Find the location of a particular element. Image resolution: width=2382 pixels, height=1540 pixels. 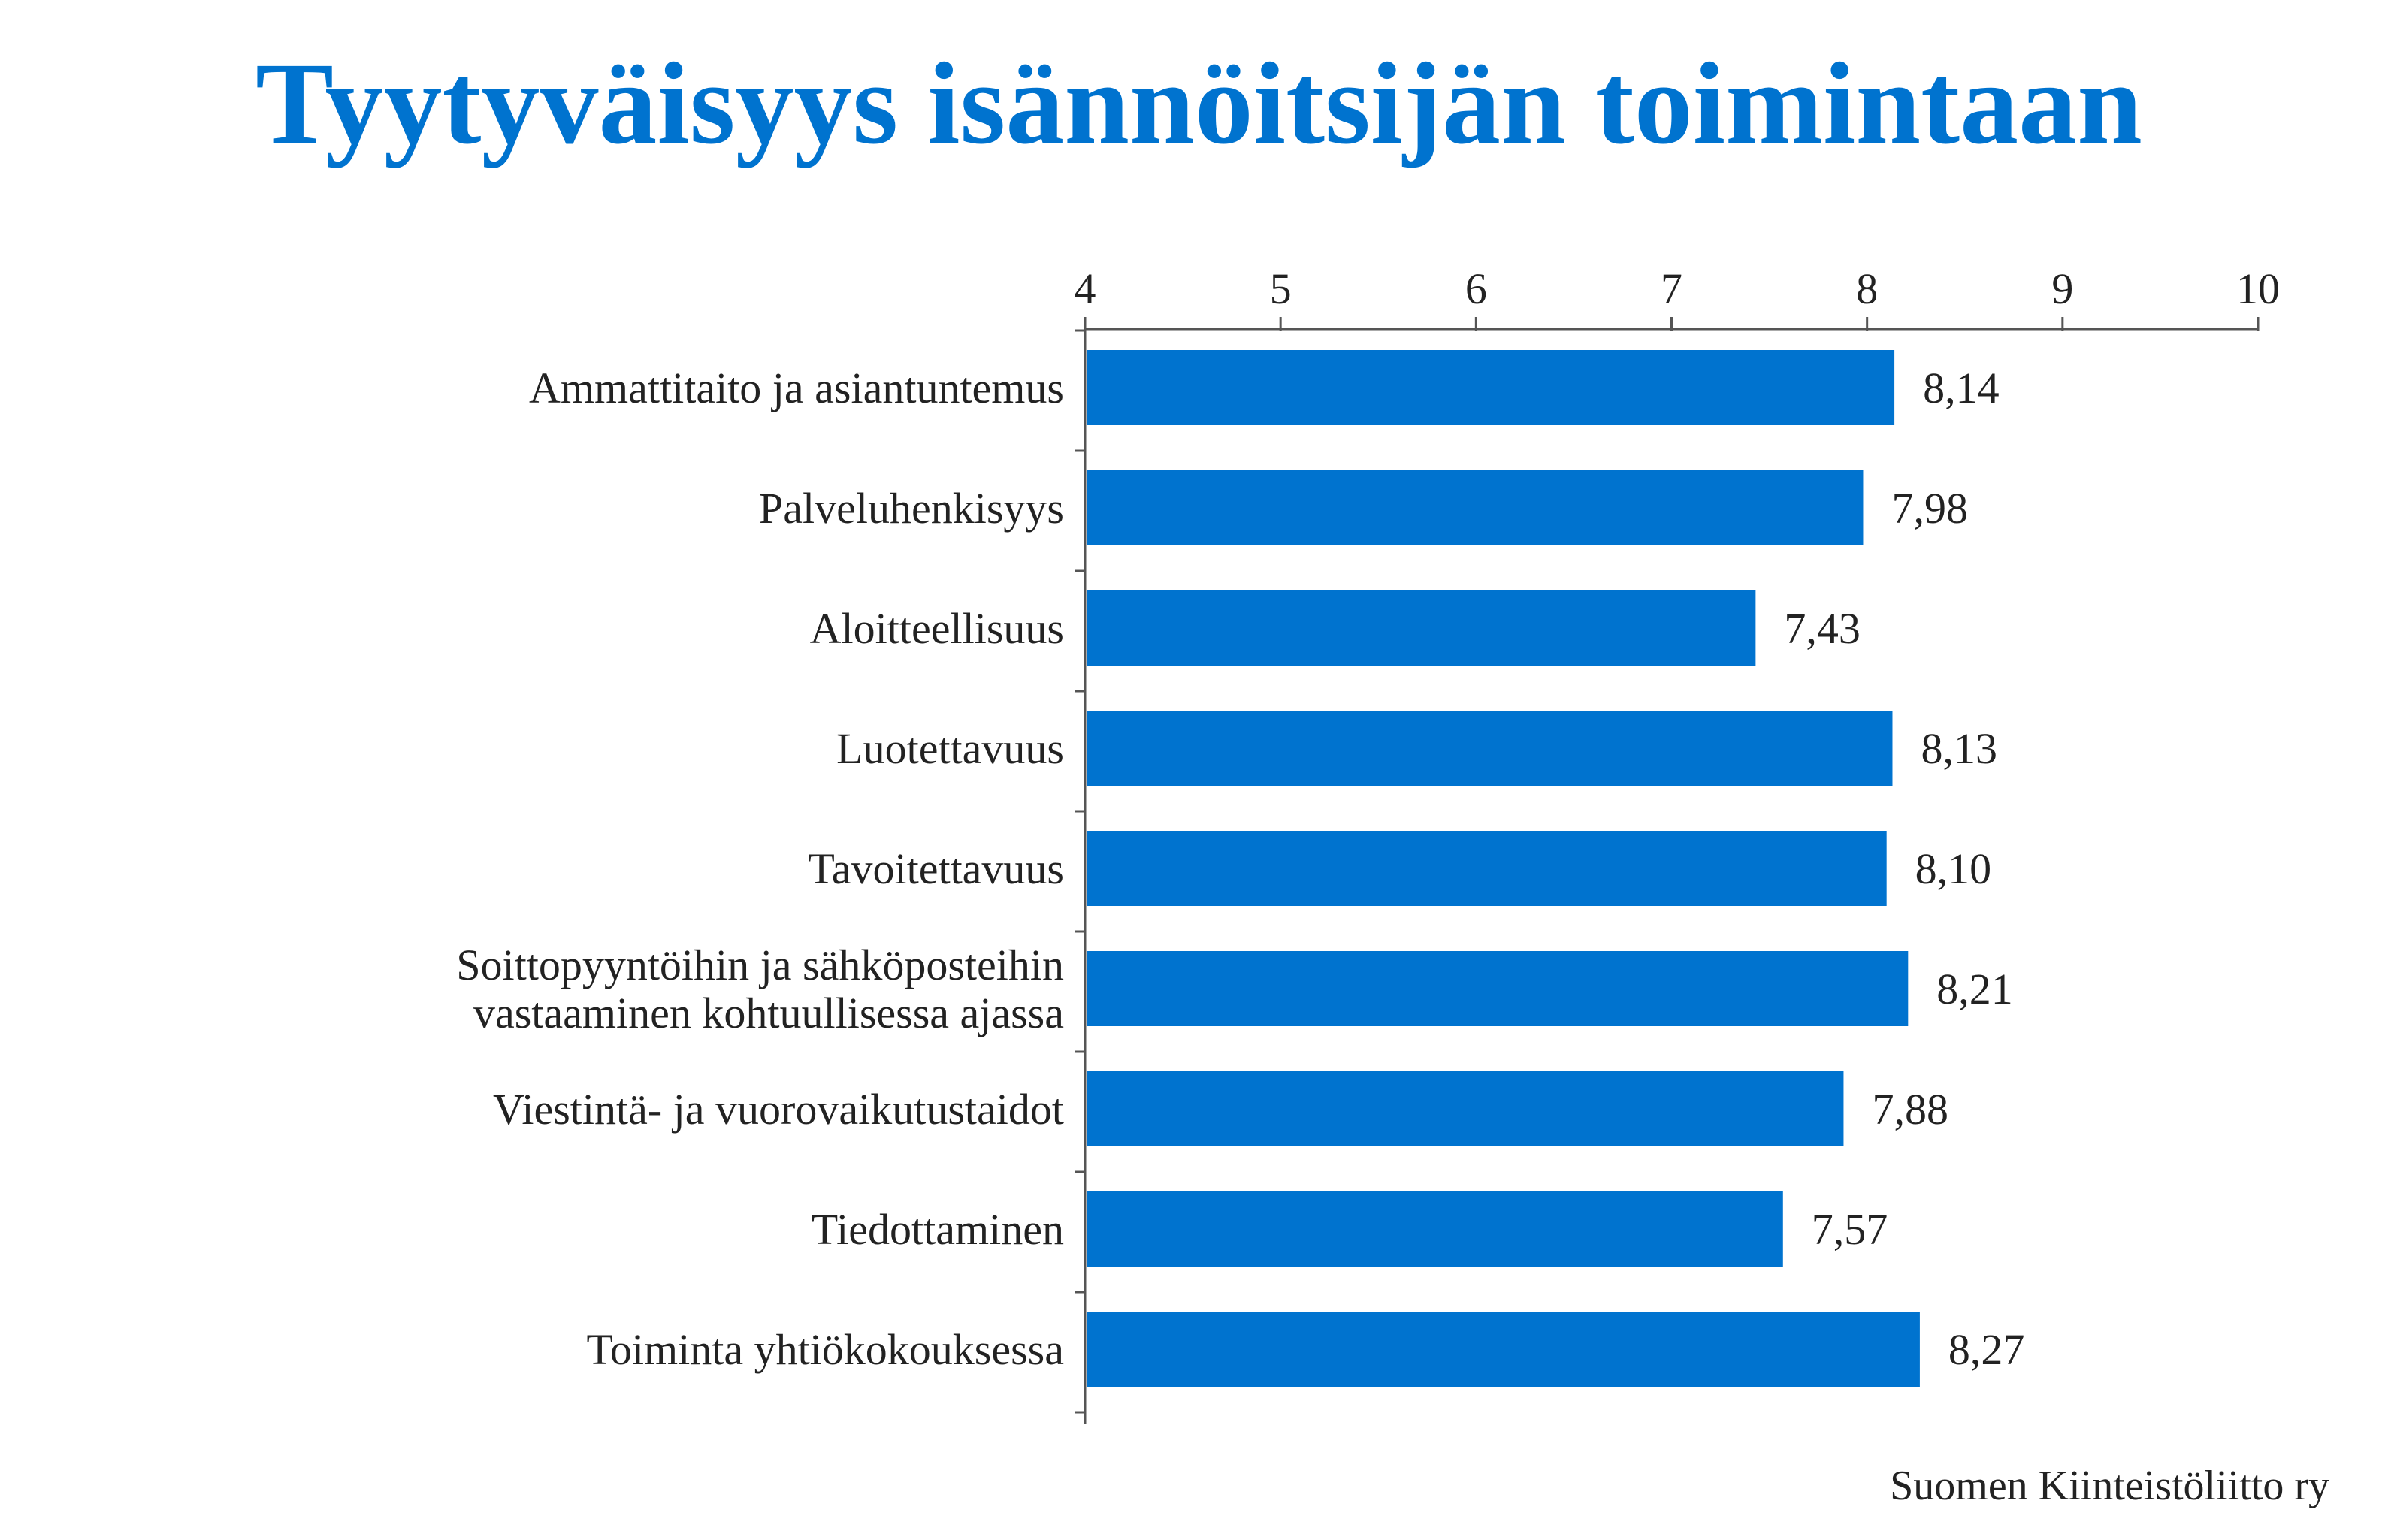

x-tick-label: 5 is located at coordinates (1281, 288).